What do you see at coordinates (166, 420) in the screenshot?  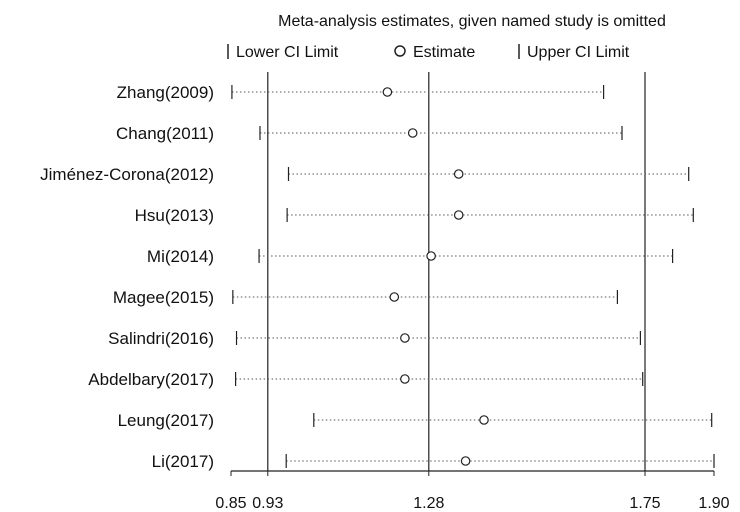 I see `study-label-8: Leung(2017)` at bounding box center [166, 420].